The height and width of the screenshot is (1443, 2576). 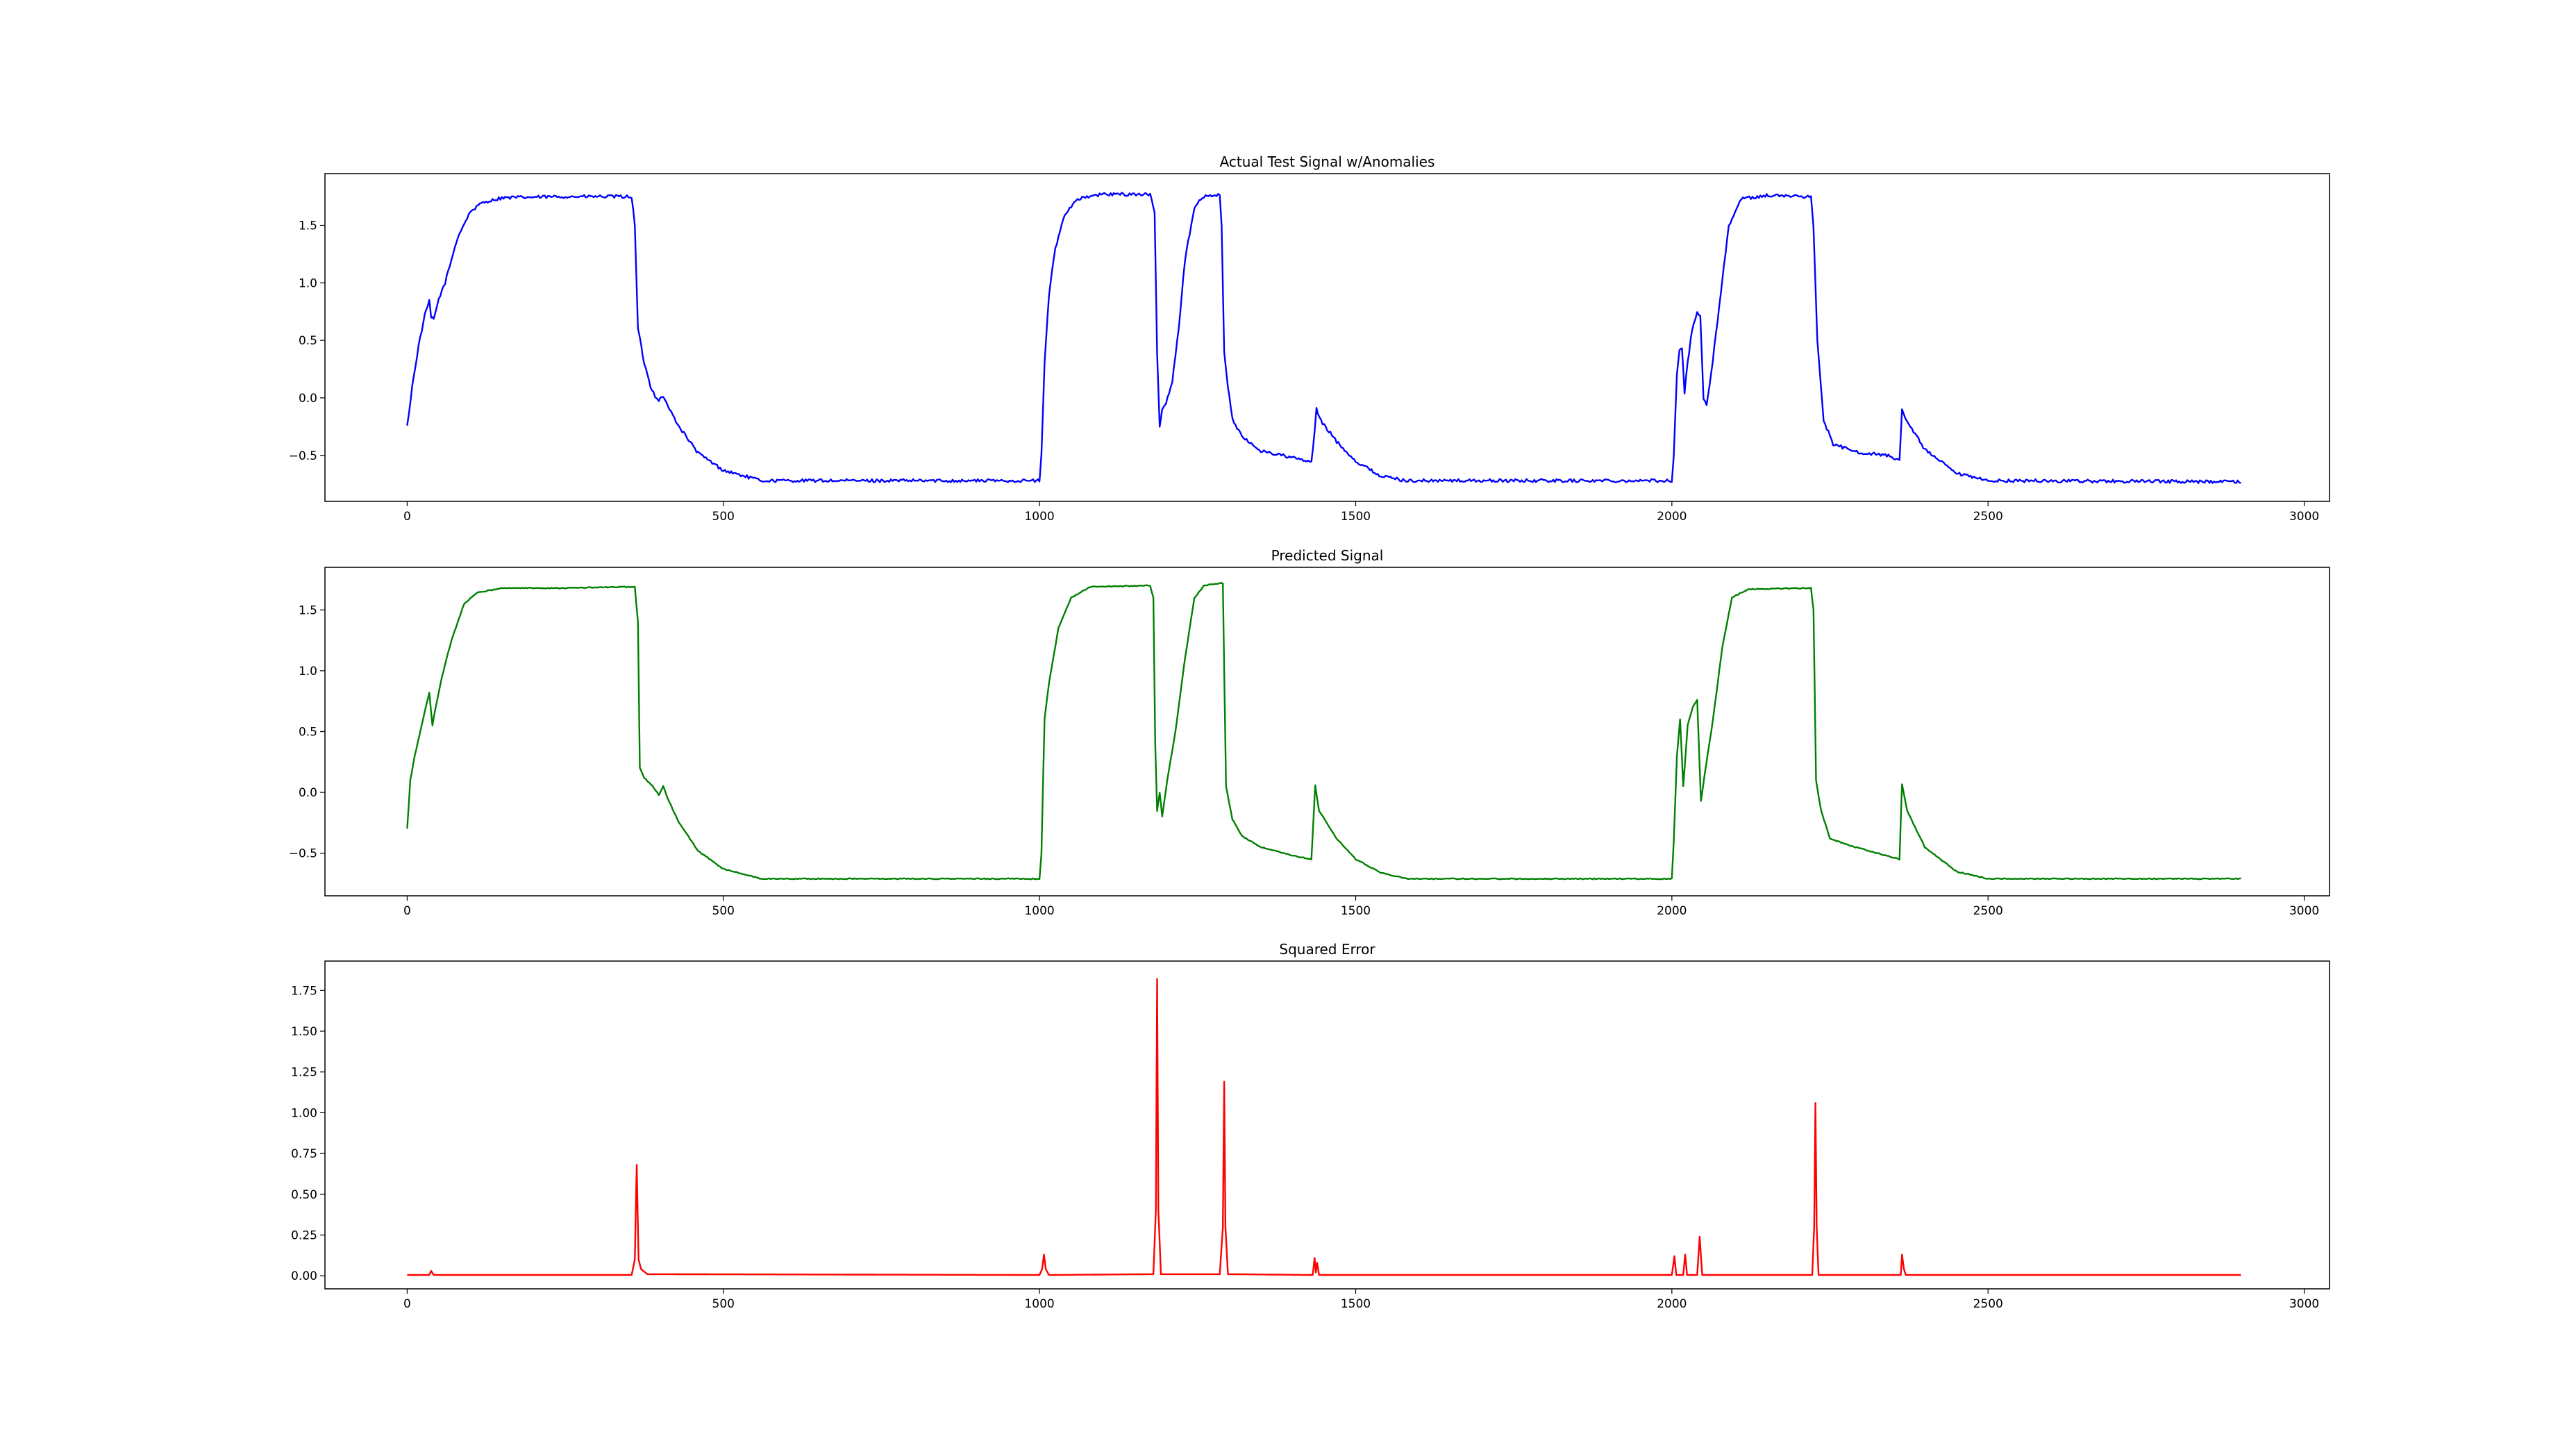 I want to click on chart-title-actual: Actual Test Signal w/Anomalies, so click(x=1327, y=161).